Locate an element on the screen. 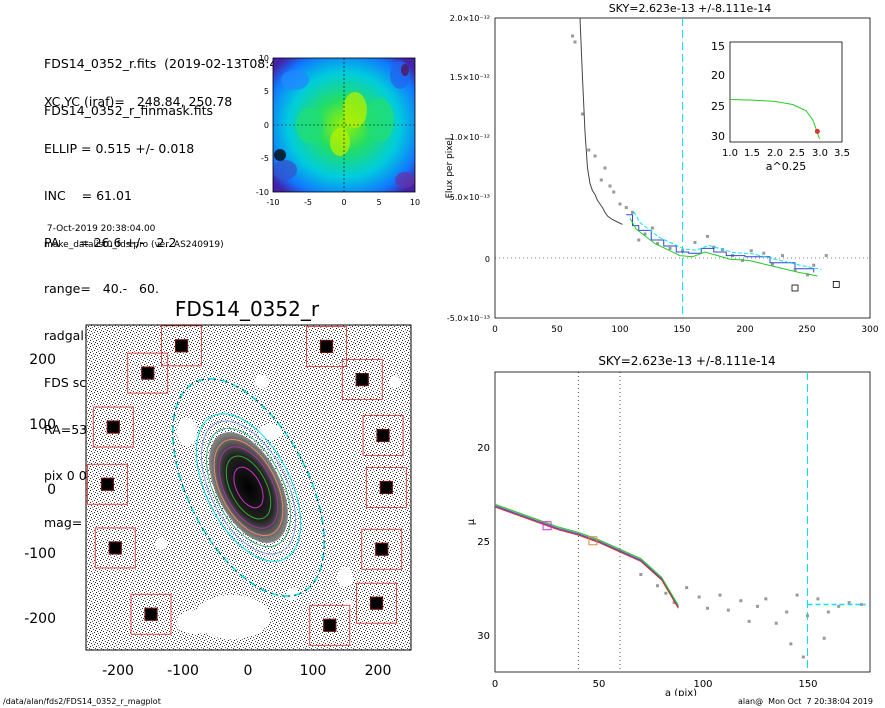 This screenshot has width=885, height=708. mask-name: FDS14_0352_r_finmask.fits is located at coordinates (129, 110).